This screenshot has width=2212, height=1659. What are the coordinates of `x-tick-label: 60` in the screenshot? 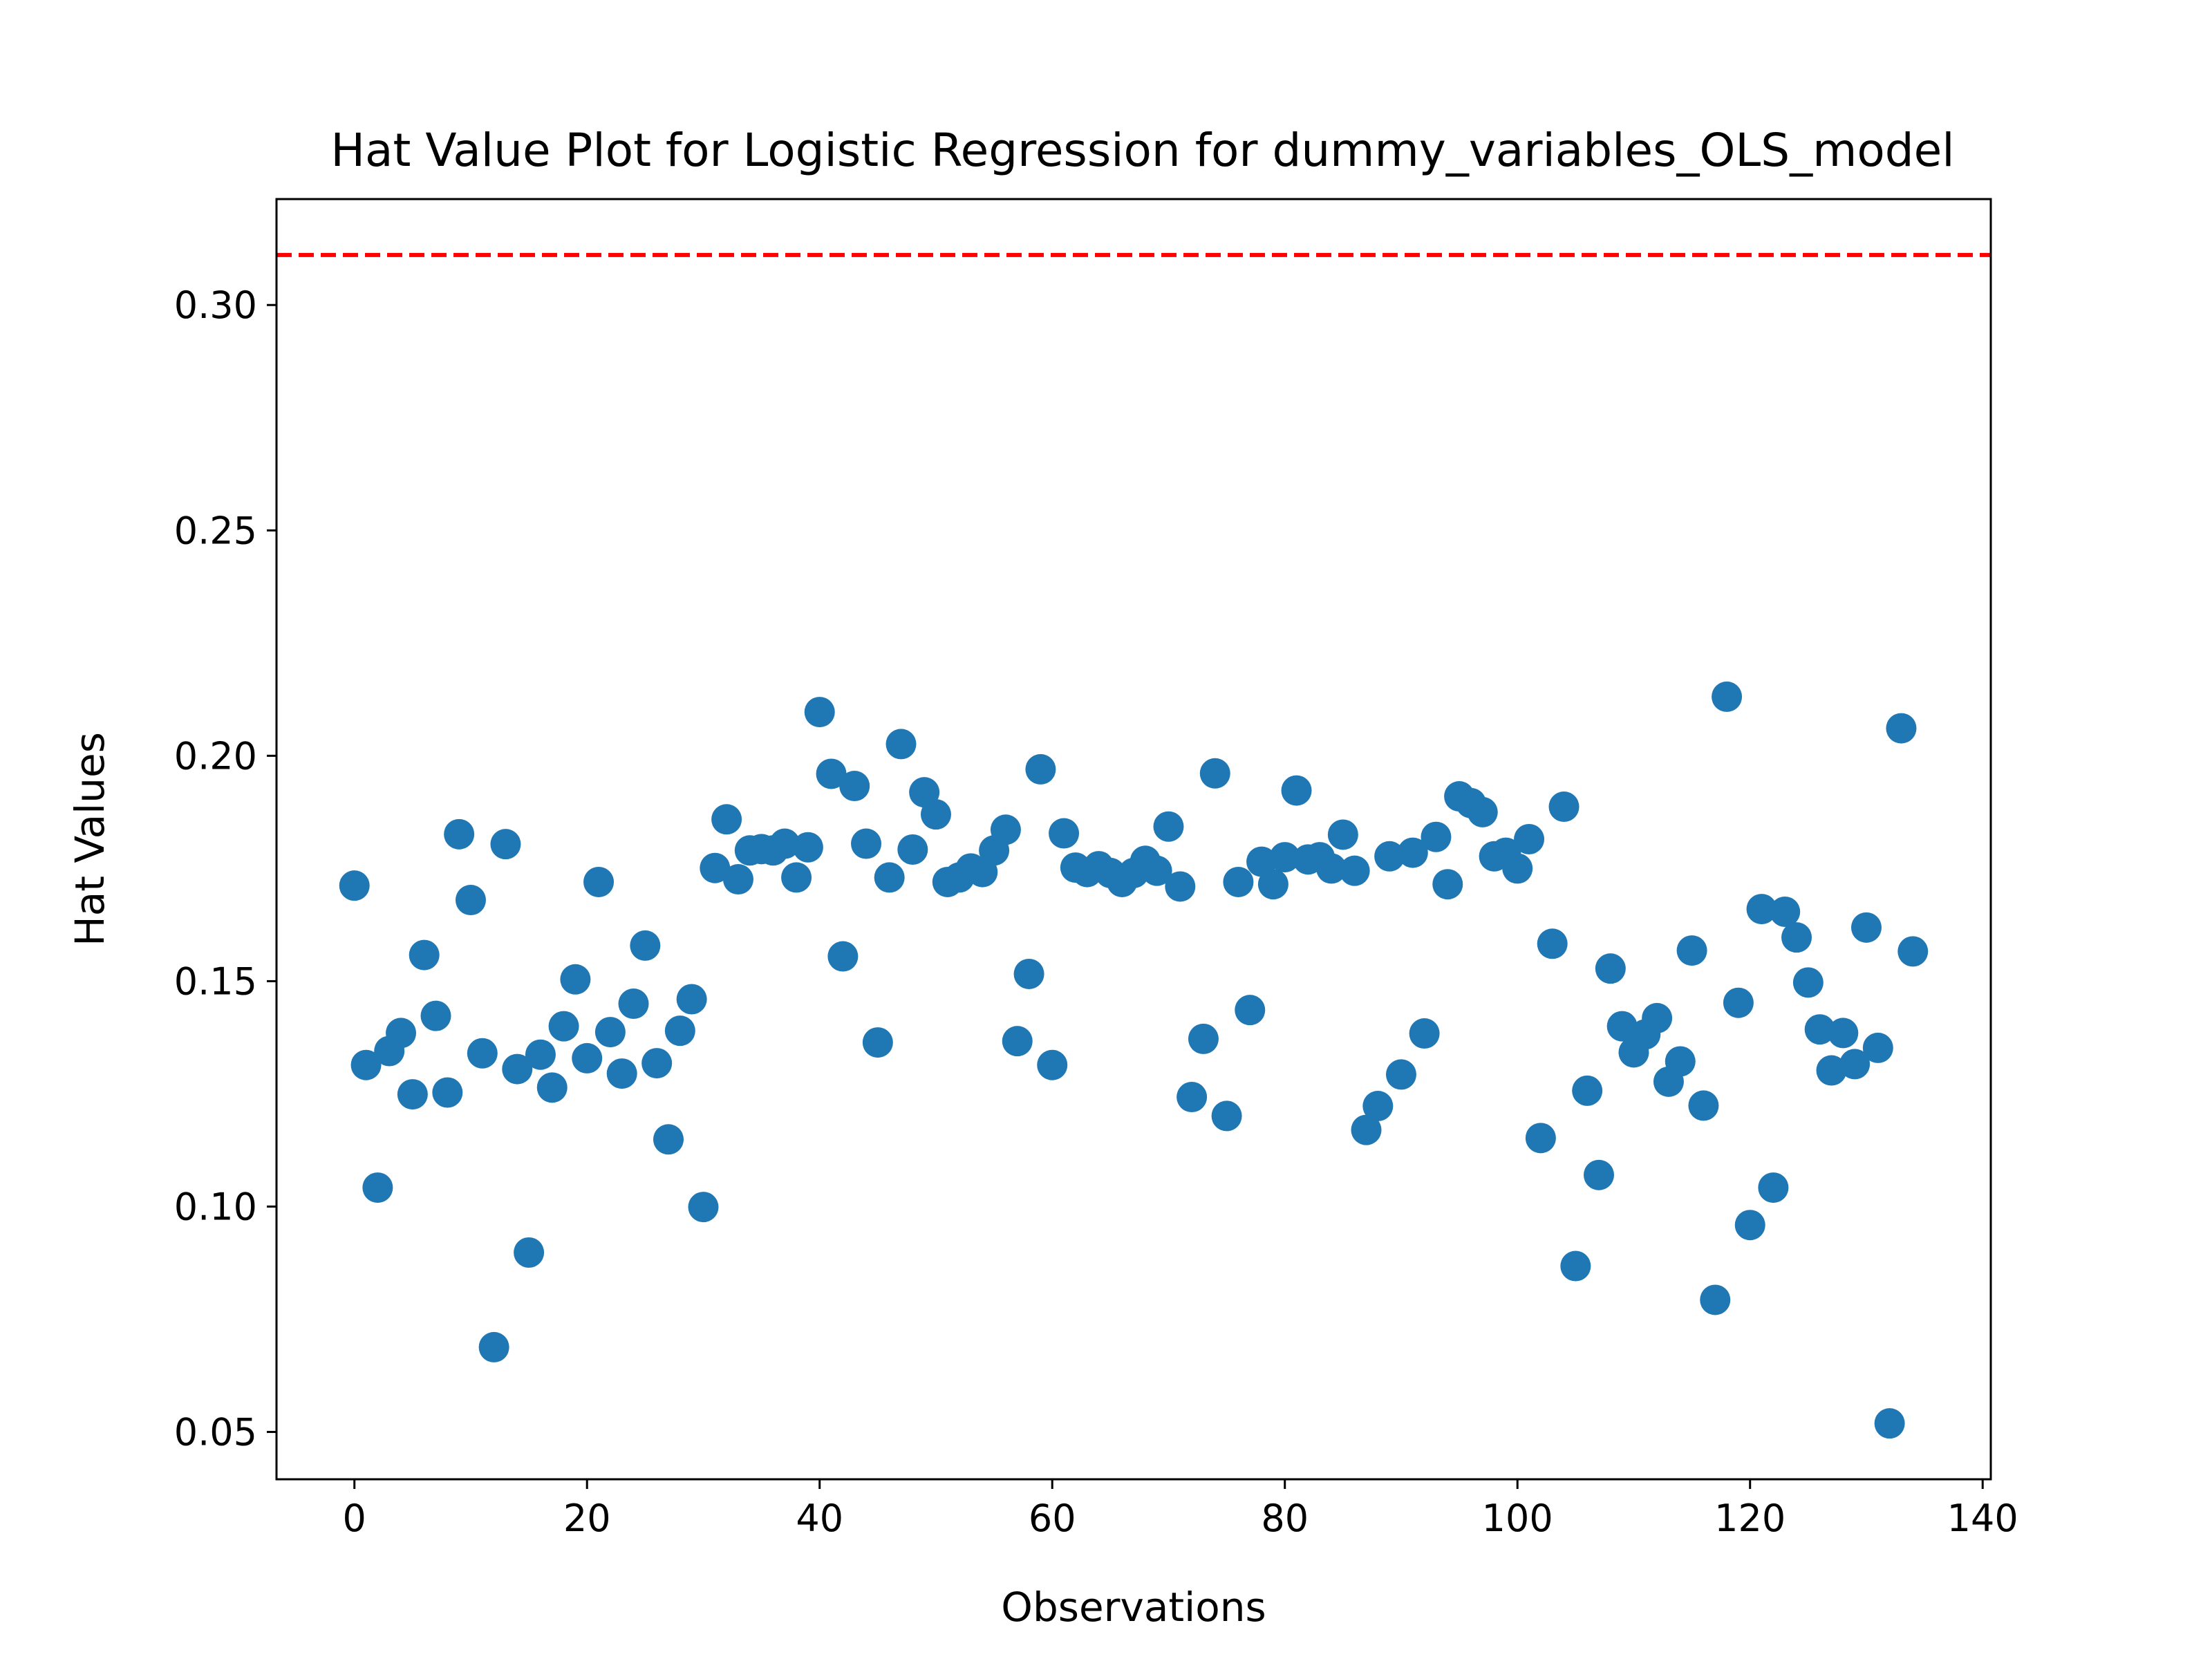 It's located at (1052, 1518).